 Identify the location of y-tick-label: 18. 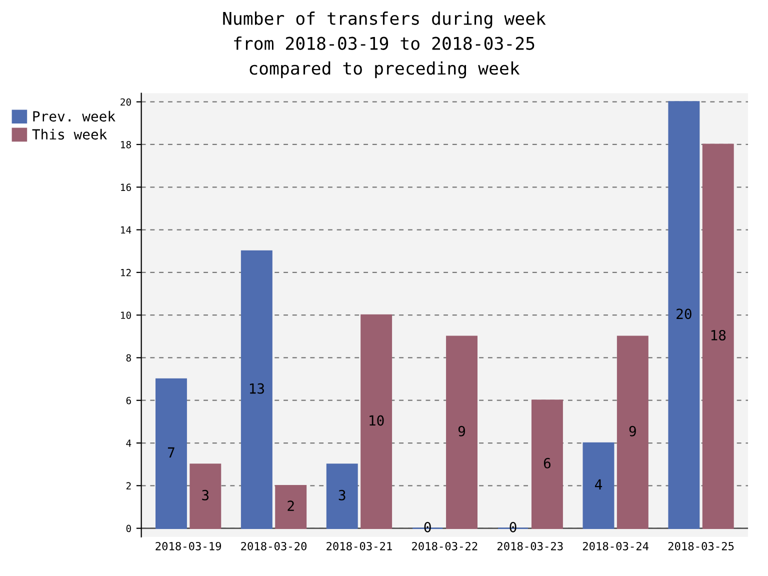
(126, 144).